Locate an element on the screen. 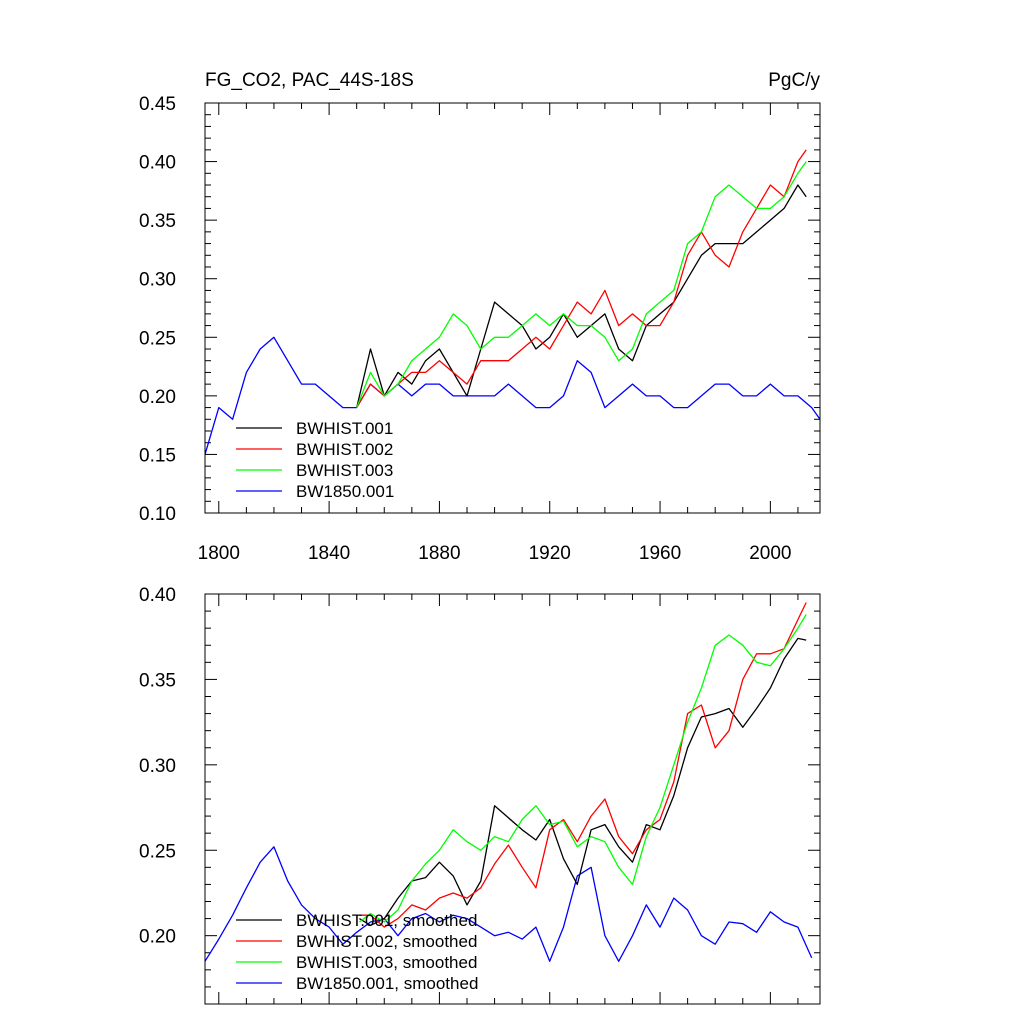  bottom-series-bwhist-003-smoothed is located at coordinates (583, 768).